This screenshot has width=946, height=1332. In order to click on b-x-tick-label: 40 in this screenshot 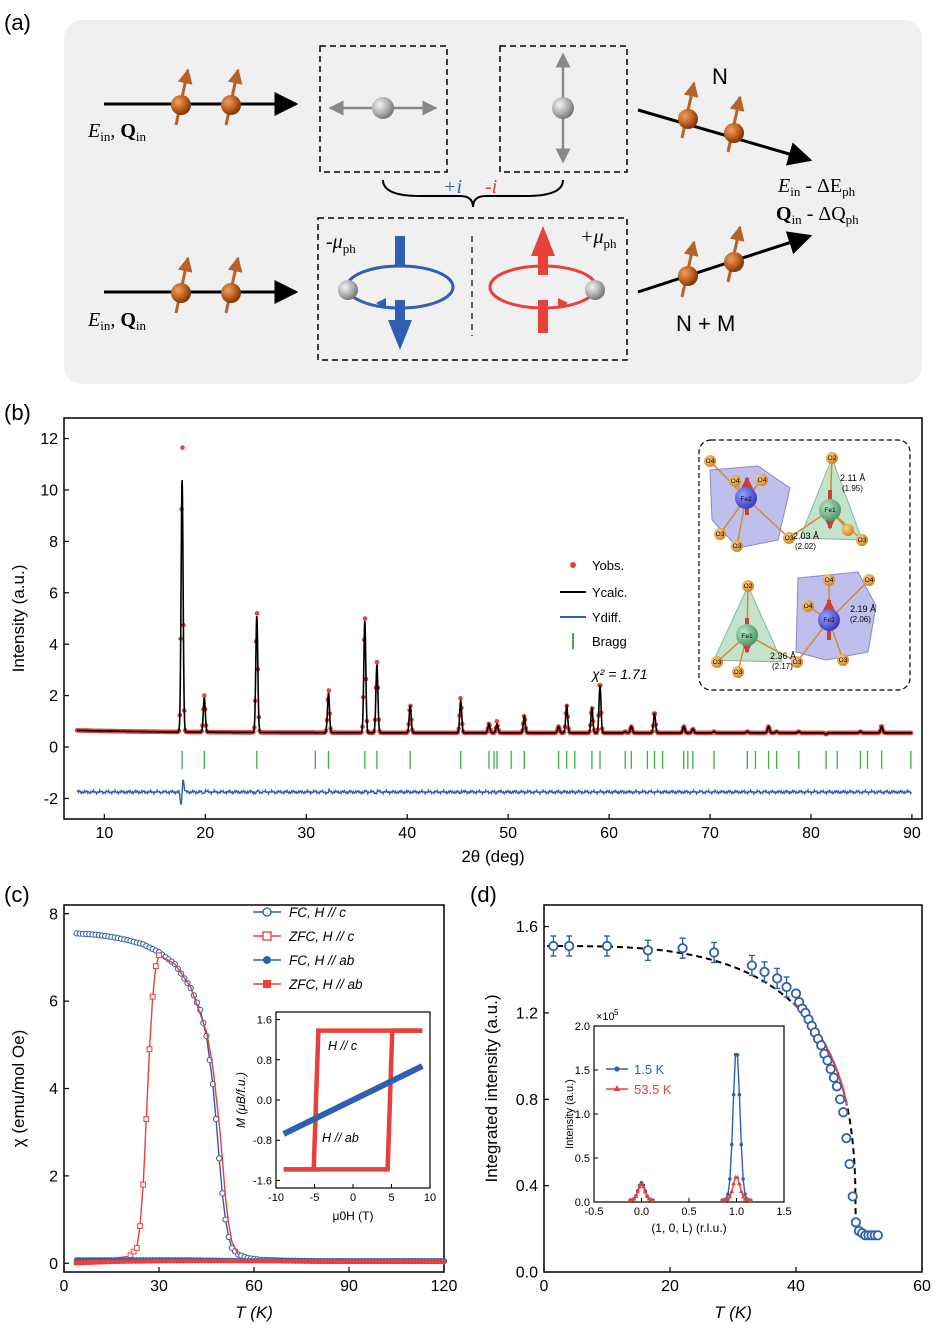, I will do `click(407, 833)`.